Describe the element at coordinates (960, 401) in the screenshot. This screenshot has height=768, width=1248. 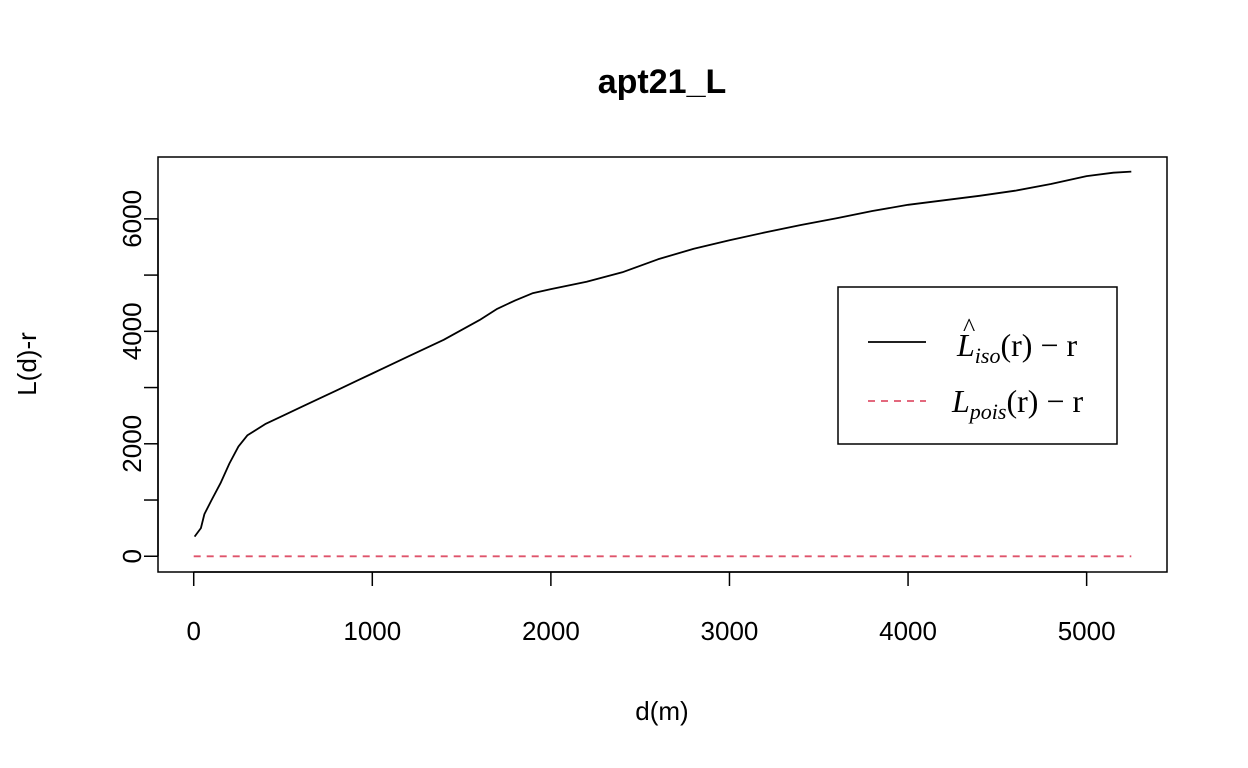
I see `legend-main-pois: L` at that location.